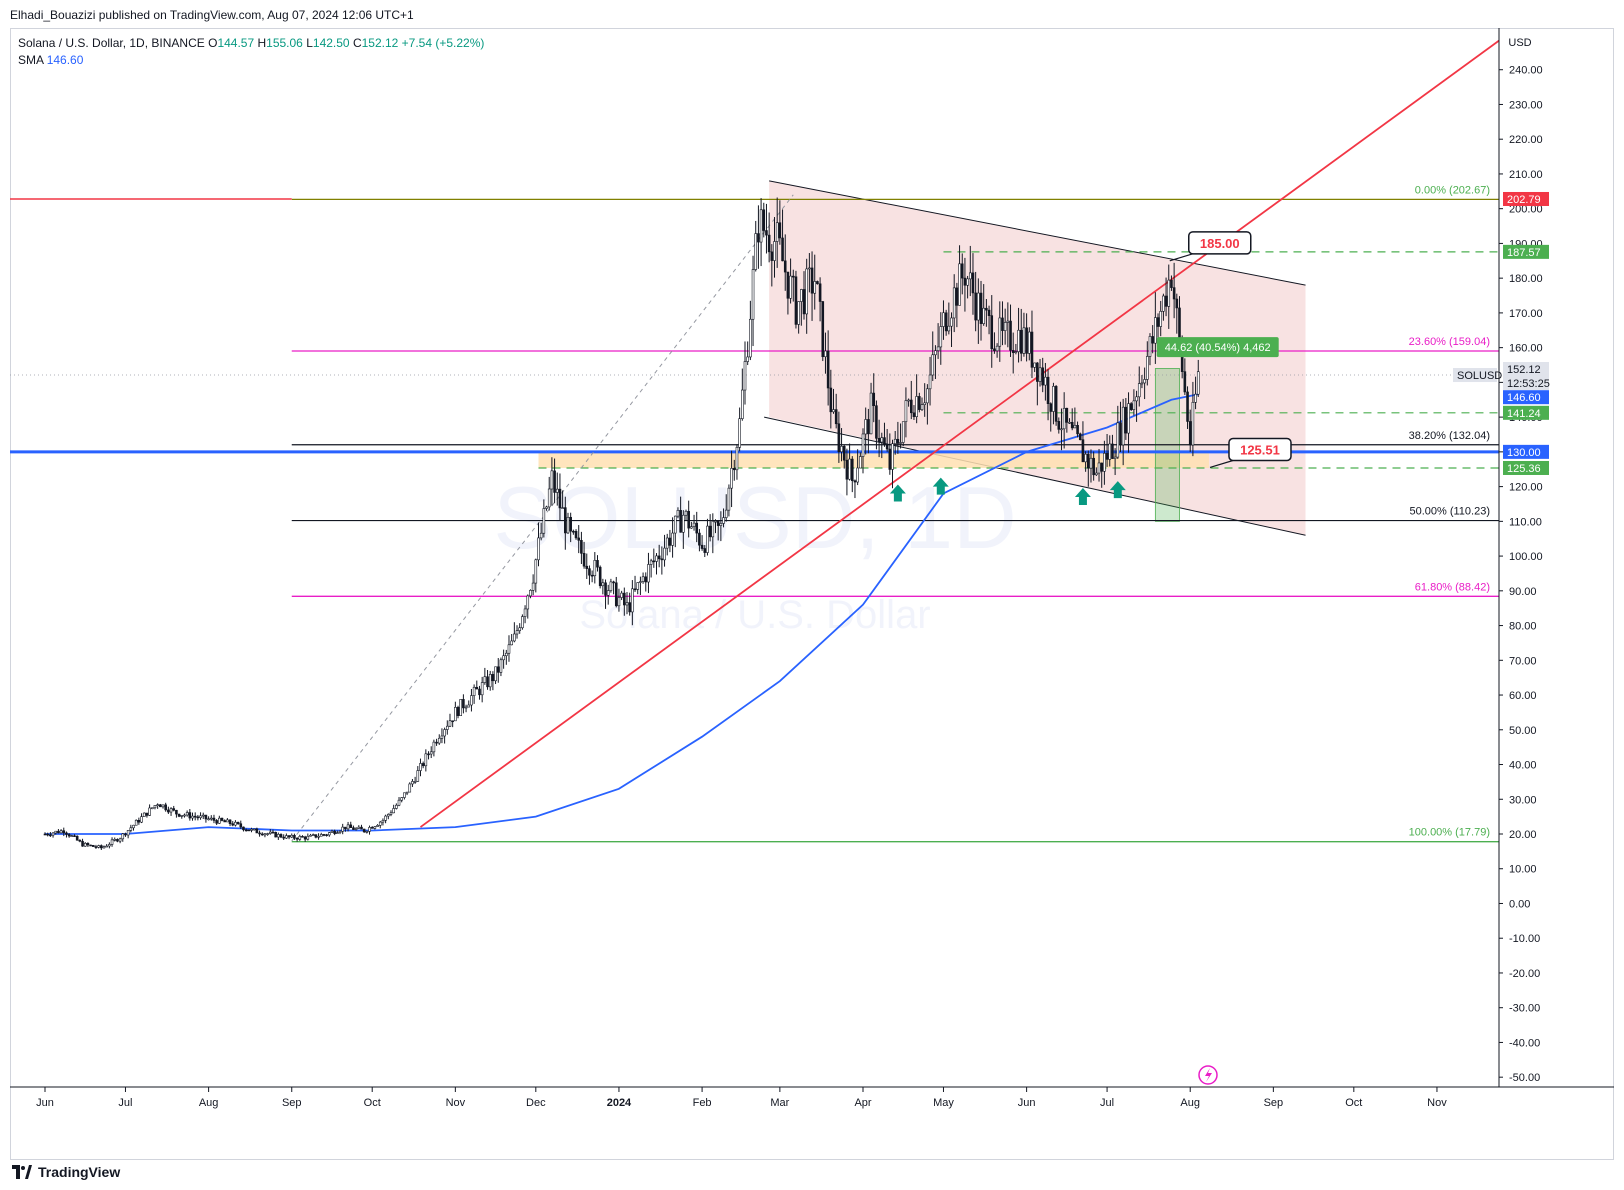  What do you see at coordinates (1524, 200) in the screenshot?
I see `price-axis-label: 202.79` at bounding box center [1524, 200].